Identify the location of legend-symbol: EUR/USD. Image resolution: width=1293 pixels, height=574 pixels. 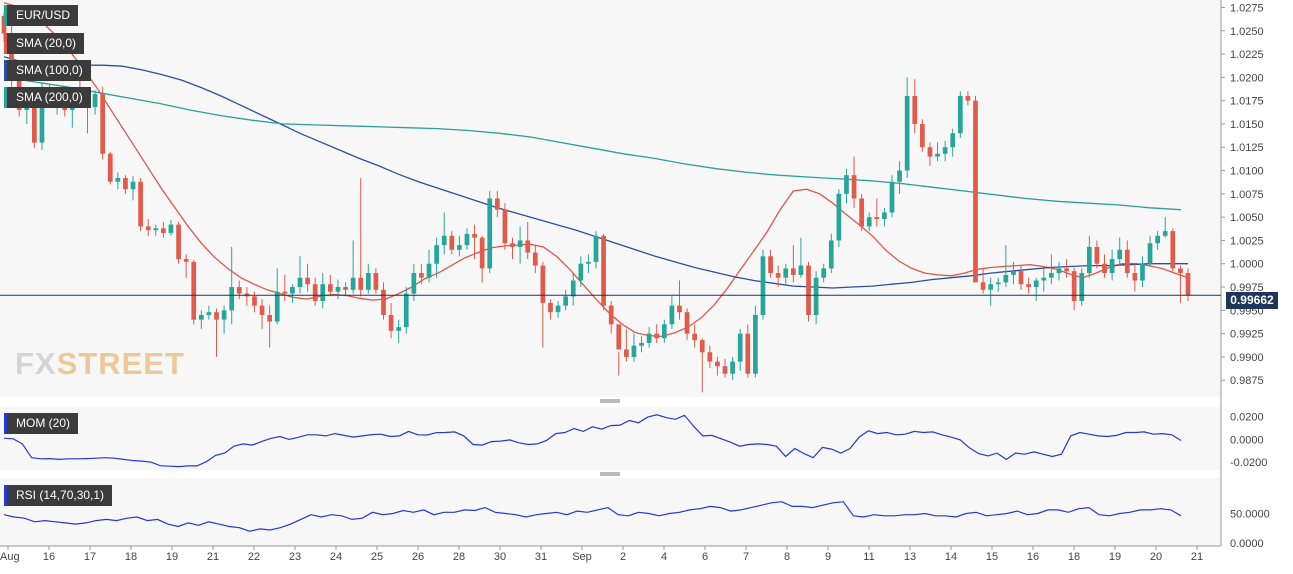
(41, 15).